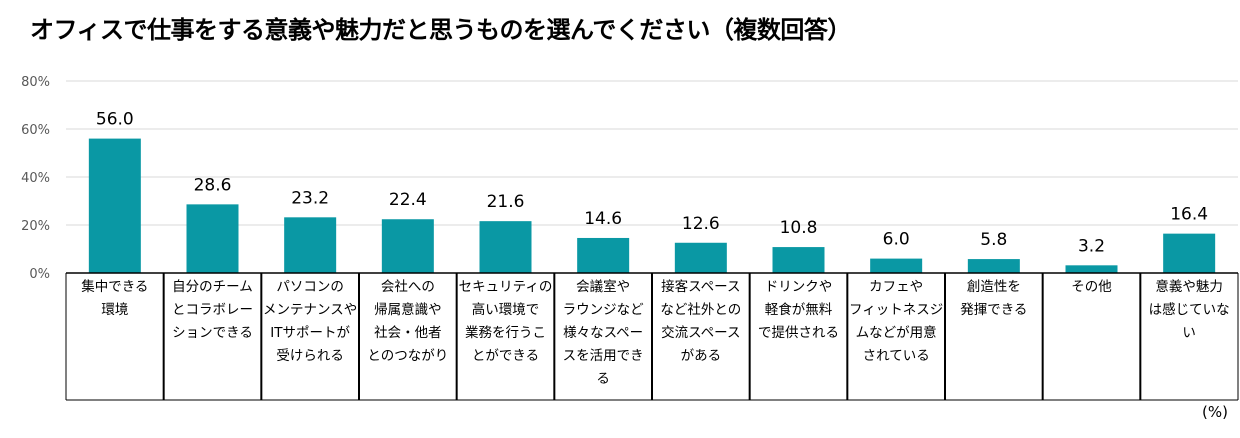 The width and height of the screenshot is (1240, 438). What do you see at coordinates (1215, 412) in the screenshot?
I see `unit-label: (%)` at bounding box center [1215, 412].